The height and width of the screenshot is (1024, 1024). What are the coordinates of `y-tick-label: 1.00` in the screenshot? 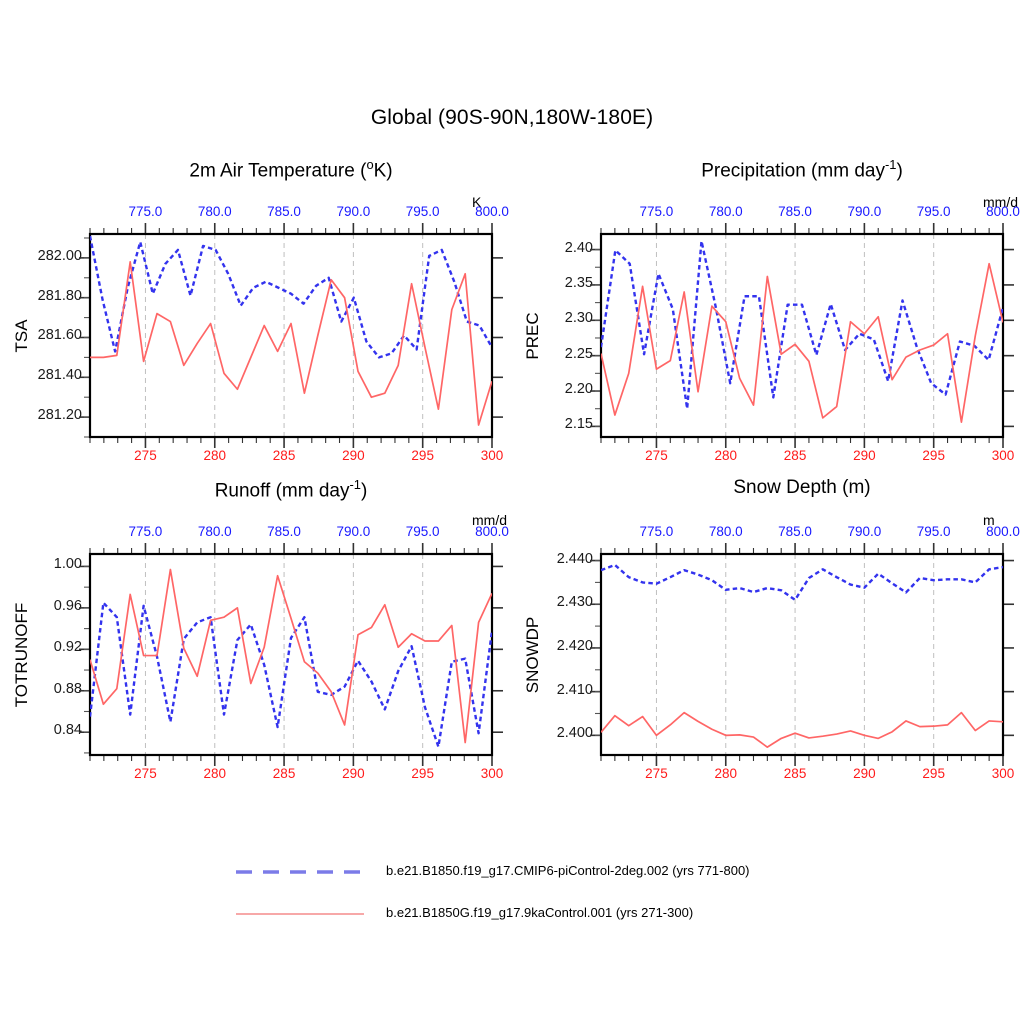 It's located at (67, 564).